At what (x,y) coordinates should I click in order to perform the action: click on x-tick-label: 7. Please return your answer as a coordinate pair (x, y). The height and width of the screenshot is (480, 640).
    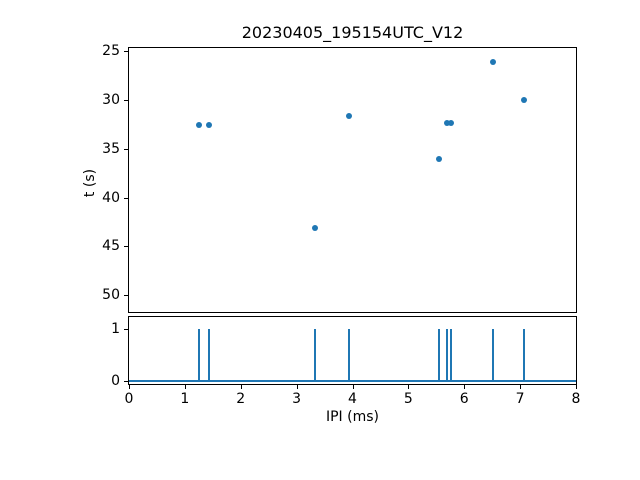
    Looking at the image, I should click on (520, 399).